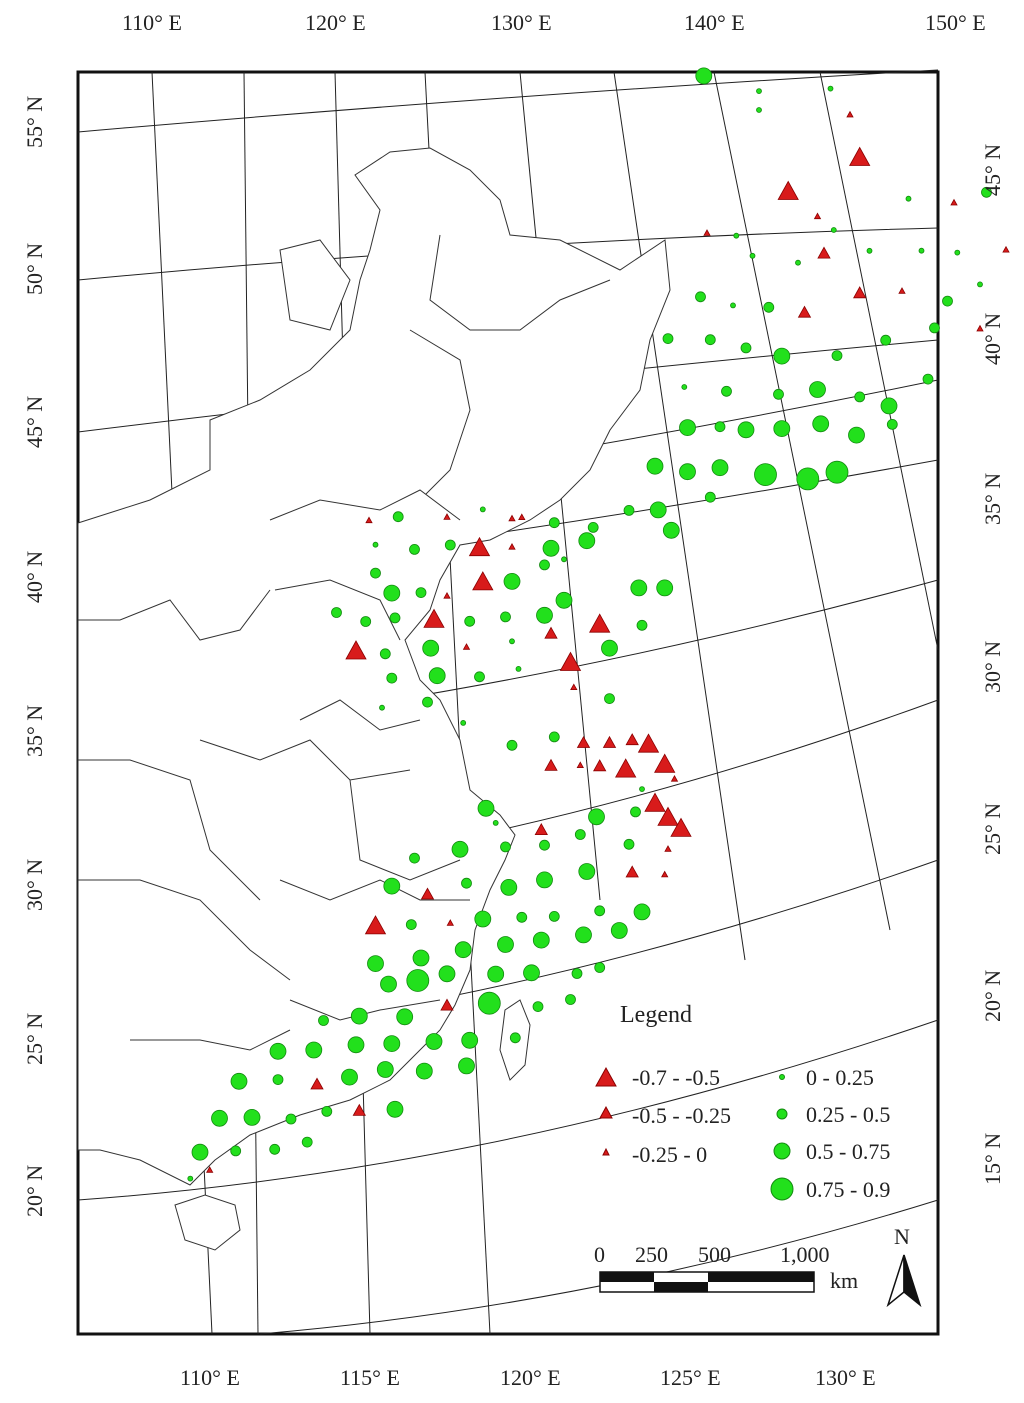 This screenshot has height=1403, width=1024. What do you see at coordinates (992, 829) in the screenshot?
I see `right-tick-label: 25° N` at bounding box center [992, 829].